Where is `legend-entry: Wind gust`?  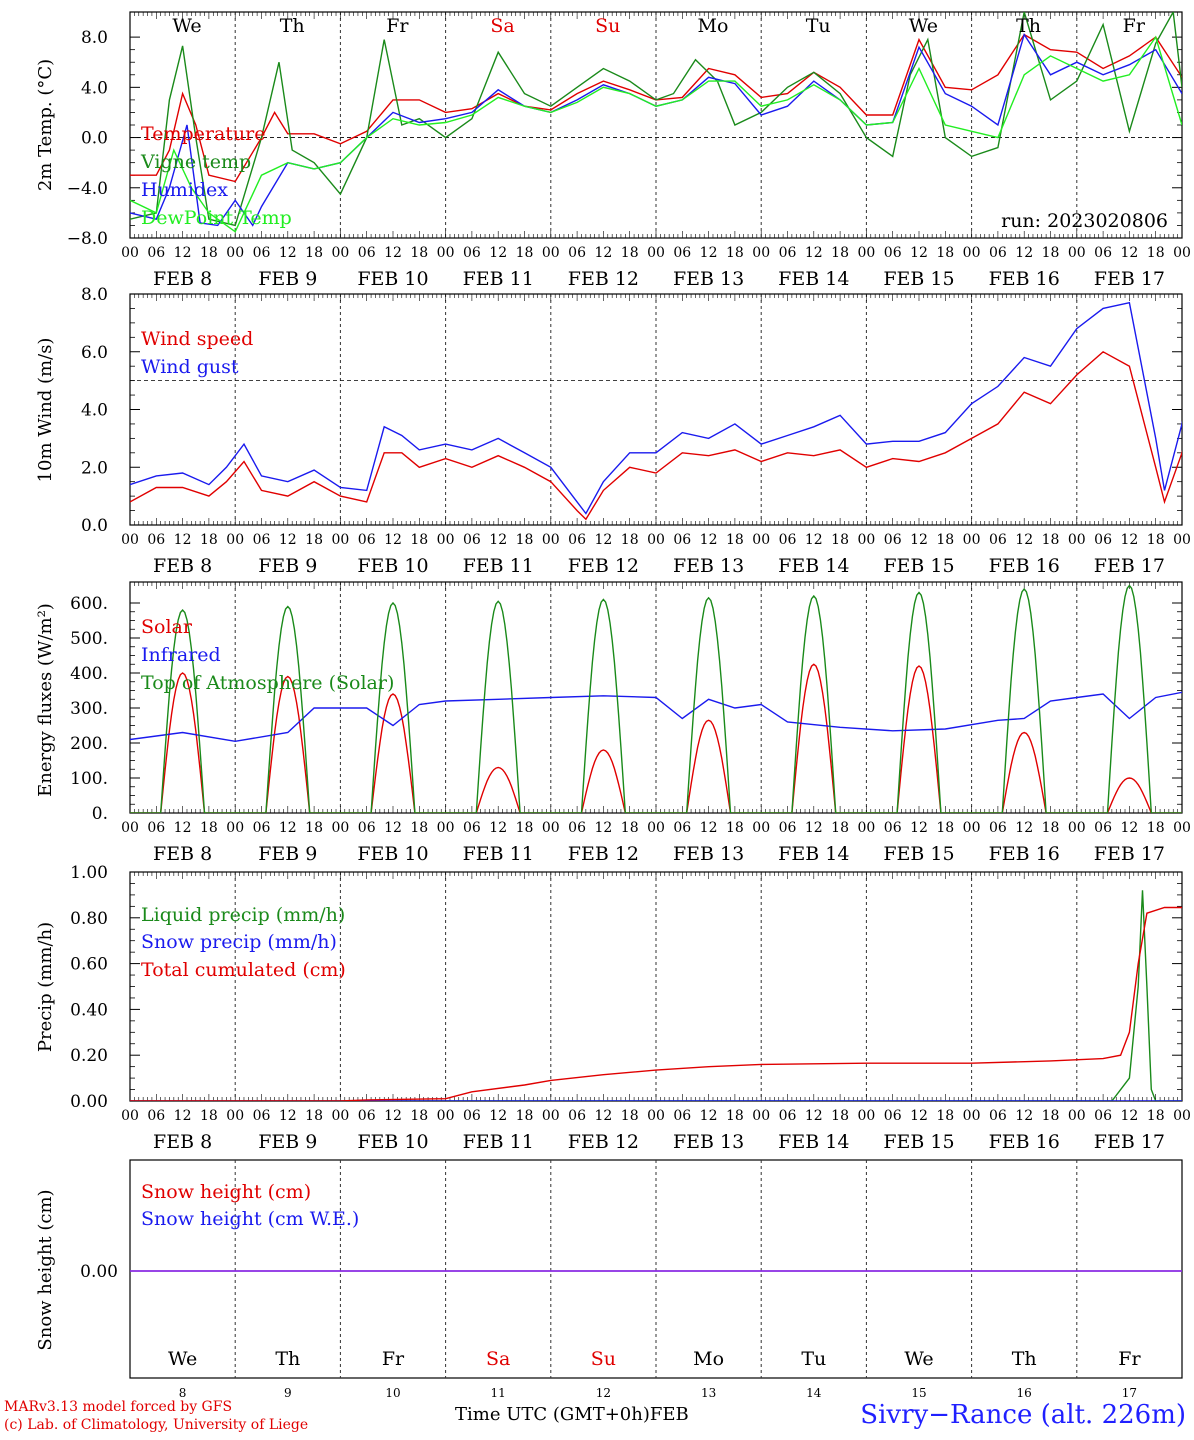
legend-entry: Wind gust is located at coordinates (190, 367).